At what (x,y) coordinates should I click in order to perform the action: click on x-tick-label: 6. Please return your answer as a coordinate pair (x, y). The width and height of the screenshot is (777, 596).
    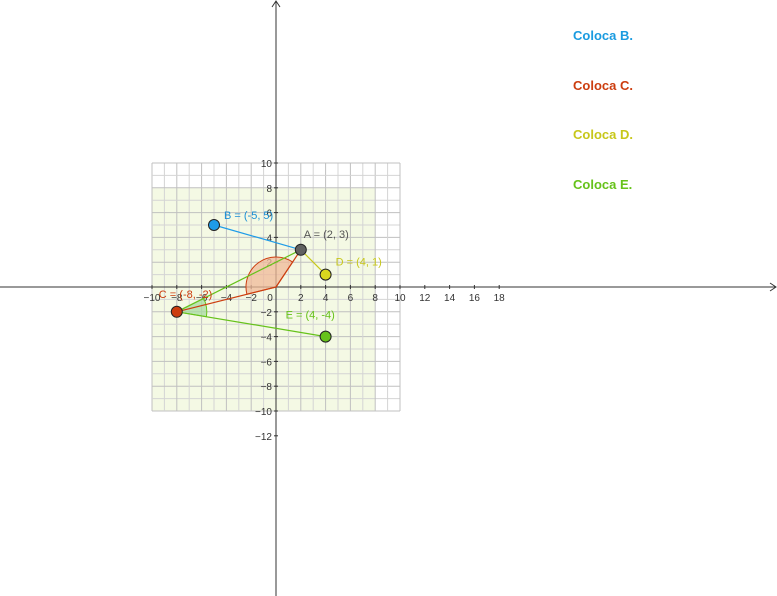
    Looking at the image, I should click on (351, 298).